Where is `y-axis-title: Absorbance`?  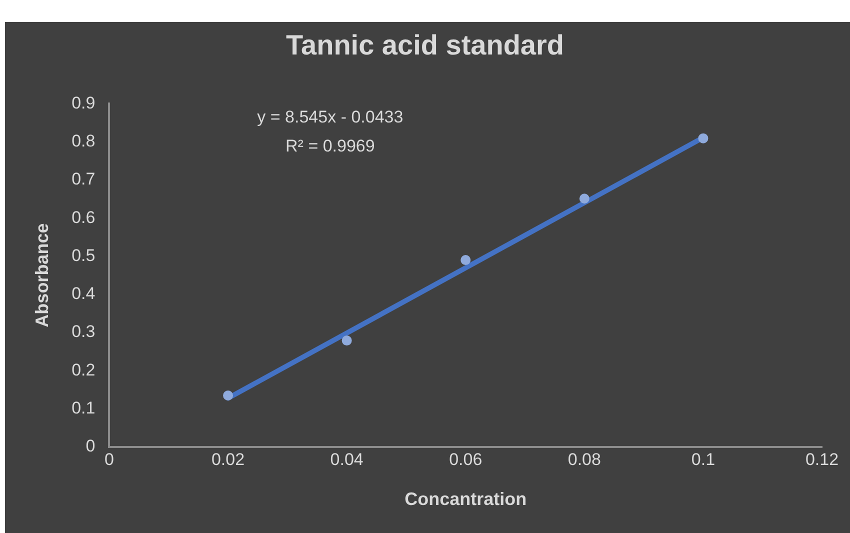 y-axis-title: Absorbance is located at coordinates (42, 275).